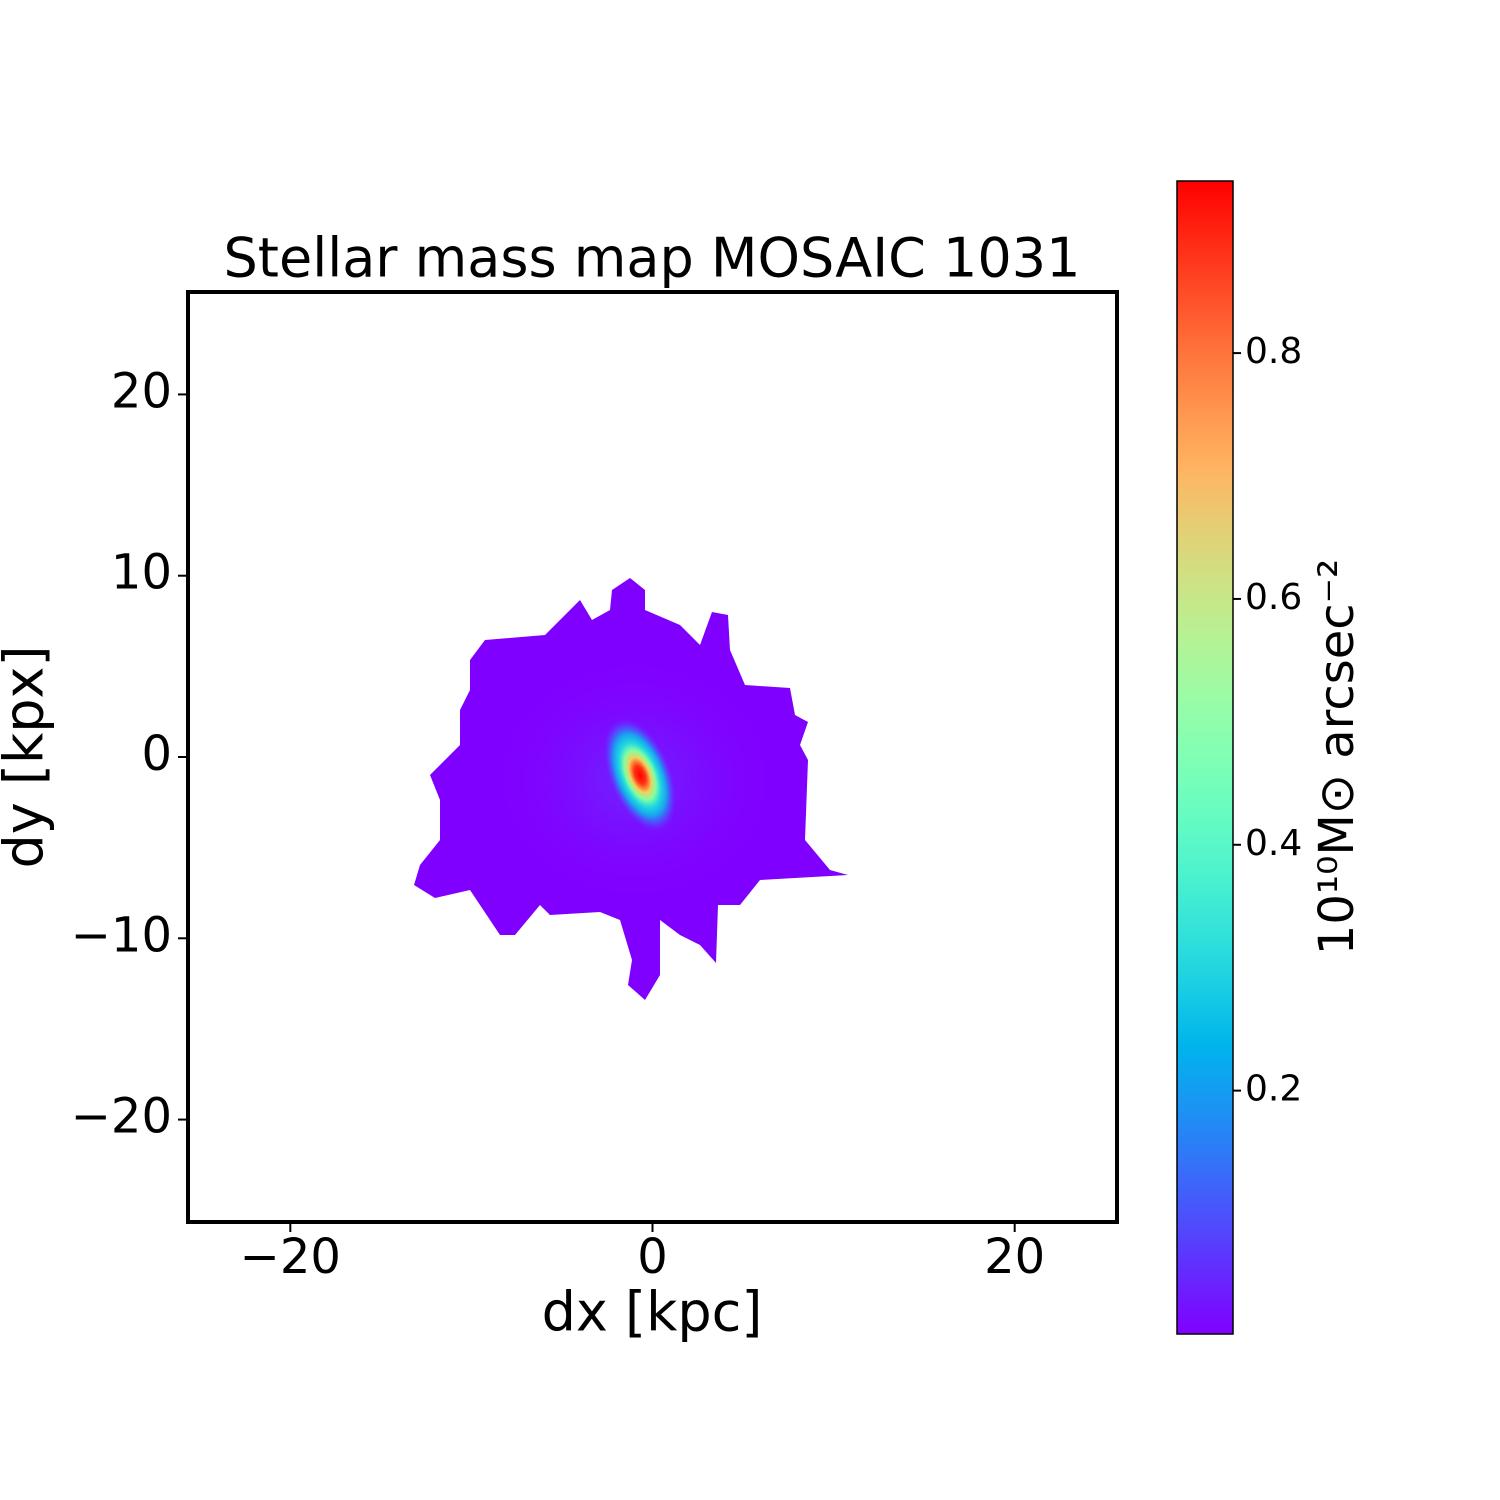  Describe the element at coordinates (1273, 597) in the screenshot. I see `colorbar-tick-label: 0.6` at that location.